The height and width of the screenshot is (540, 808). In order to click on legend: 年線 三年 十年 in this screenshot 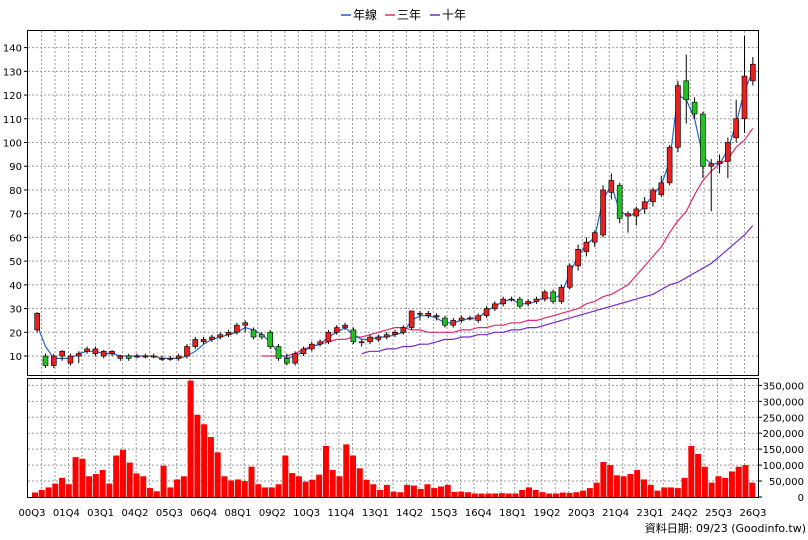, I will do `click(403, 14)`.